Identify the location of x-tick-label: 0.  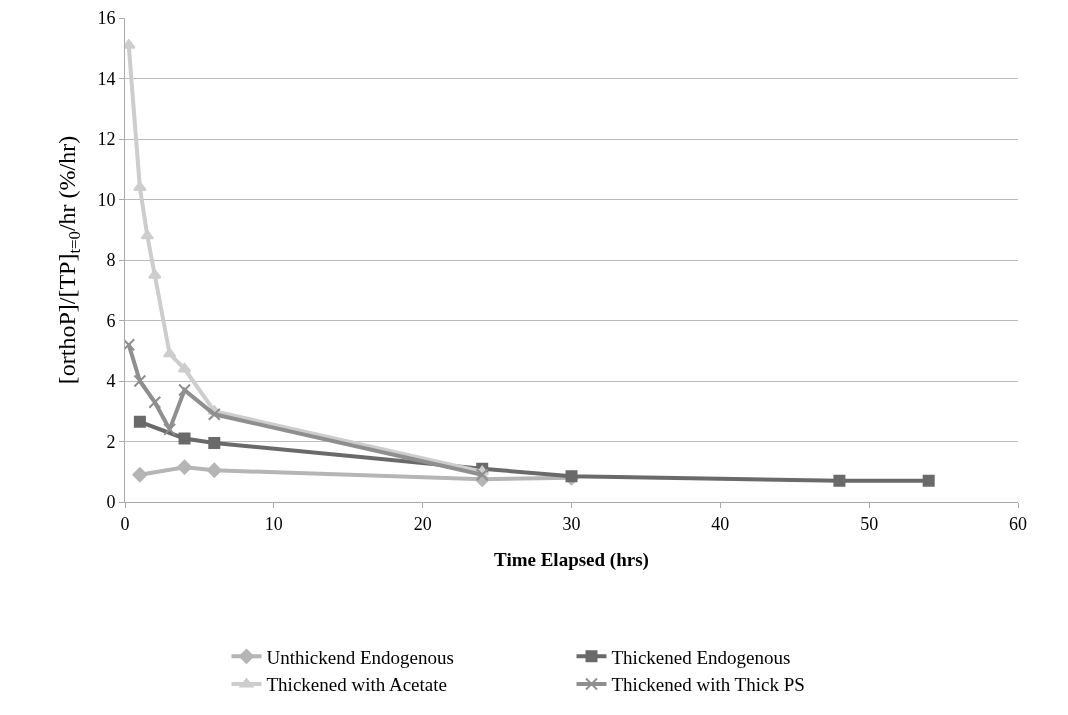
(125, 523).